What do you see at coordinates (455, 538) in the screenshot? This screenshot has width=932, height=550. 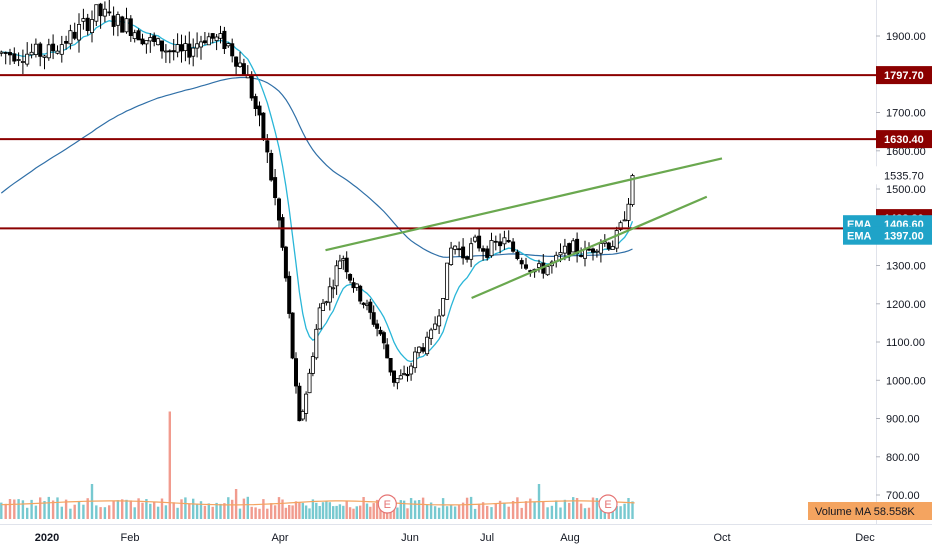 I see `time-axis: 2020 Feb Apr Jun Jul Aug Oct Dec` at bounding box center [455, 538].